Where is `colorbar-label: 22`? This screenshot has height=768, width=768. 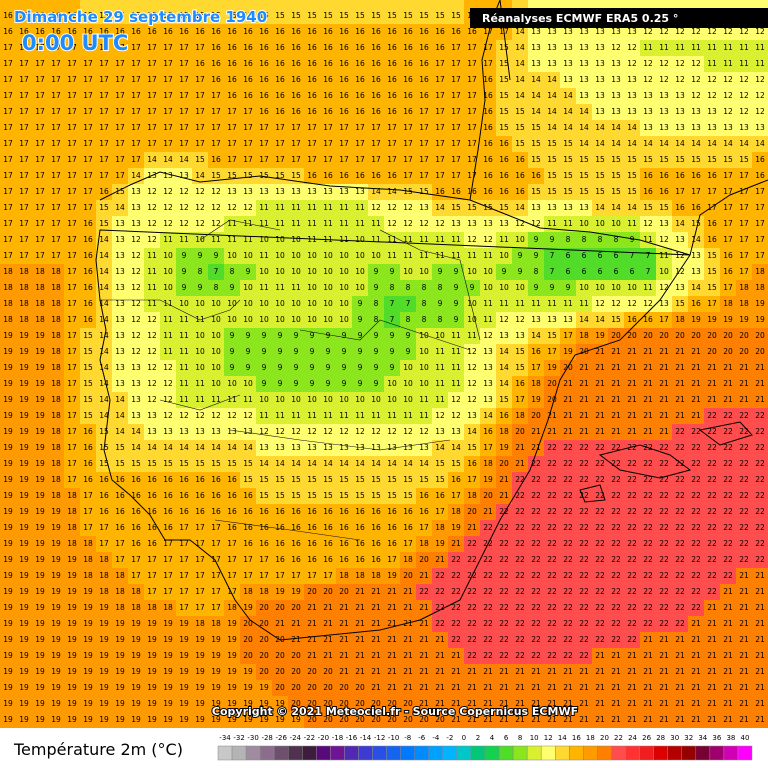 colorbar-label: 22 is located at coordinates (618, 738).